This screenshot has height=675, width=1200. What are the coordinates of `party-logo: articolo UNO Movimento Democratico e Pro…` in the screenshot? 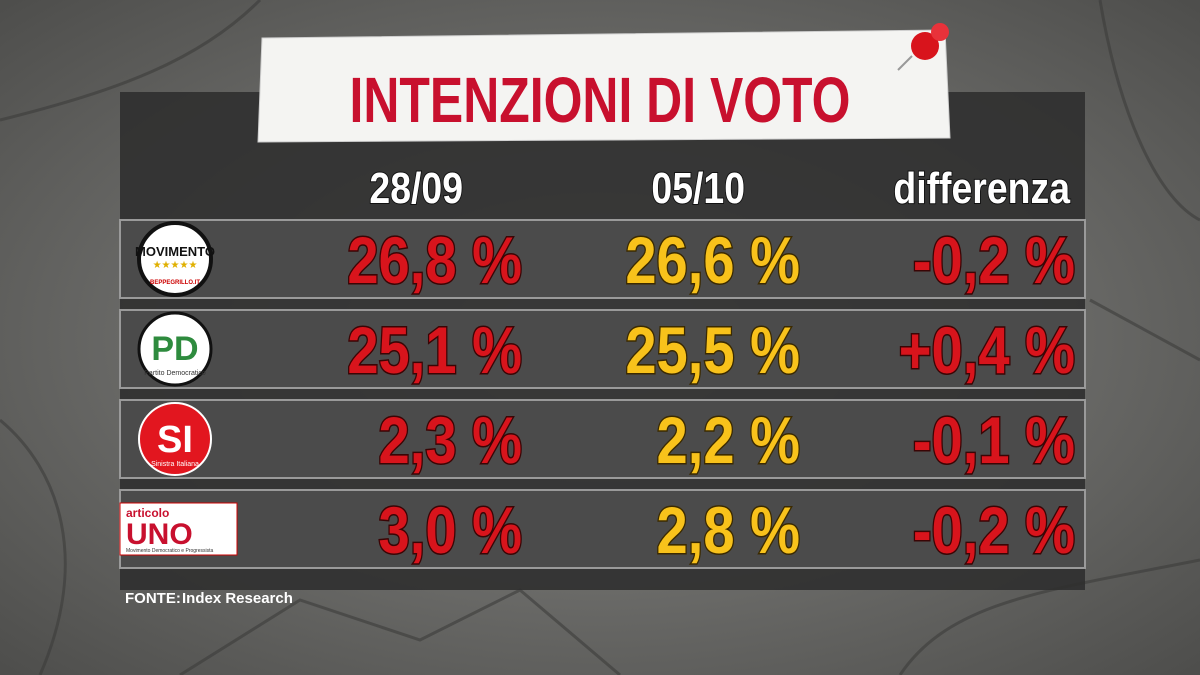 It's located at (178, 529).